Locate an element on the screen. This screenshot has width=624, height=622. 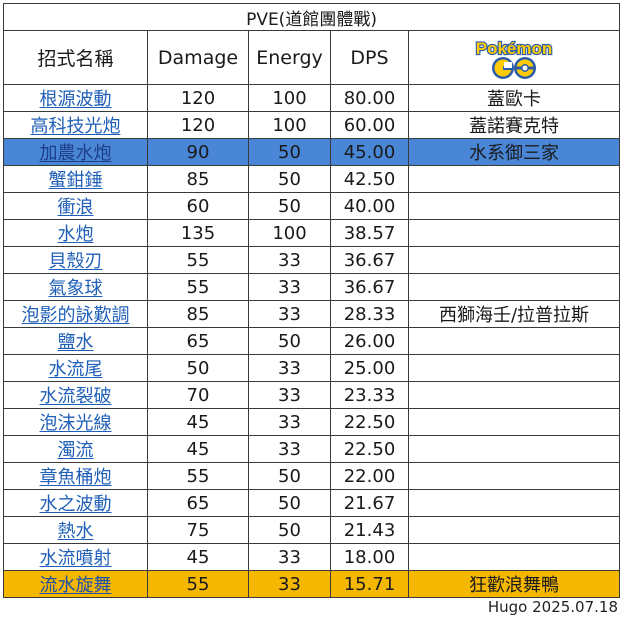
dps-cell: 45.00 is located at coordinates (369, 152).